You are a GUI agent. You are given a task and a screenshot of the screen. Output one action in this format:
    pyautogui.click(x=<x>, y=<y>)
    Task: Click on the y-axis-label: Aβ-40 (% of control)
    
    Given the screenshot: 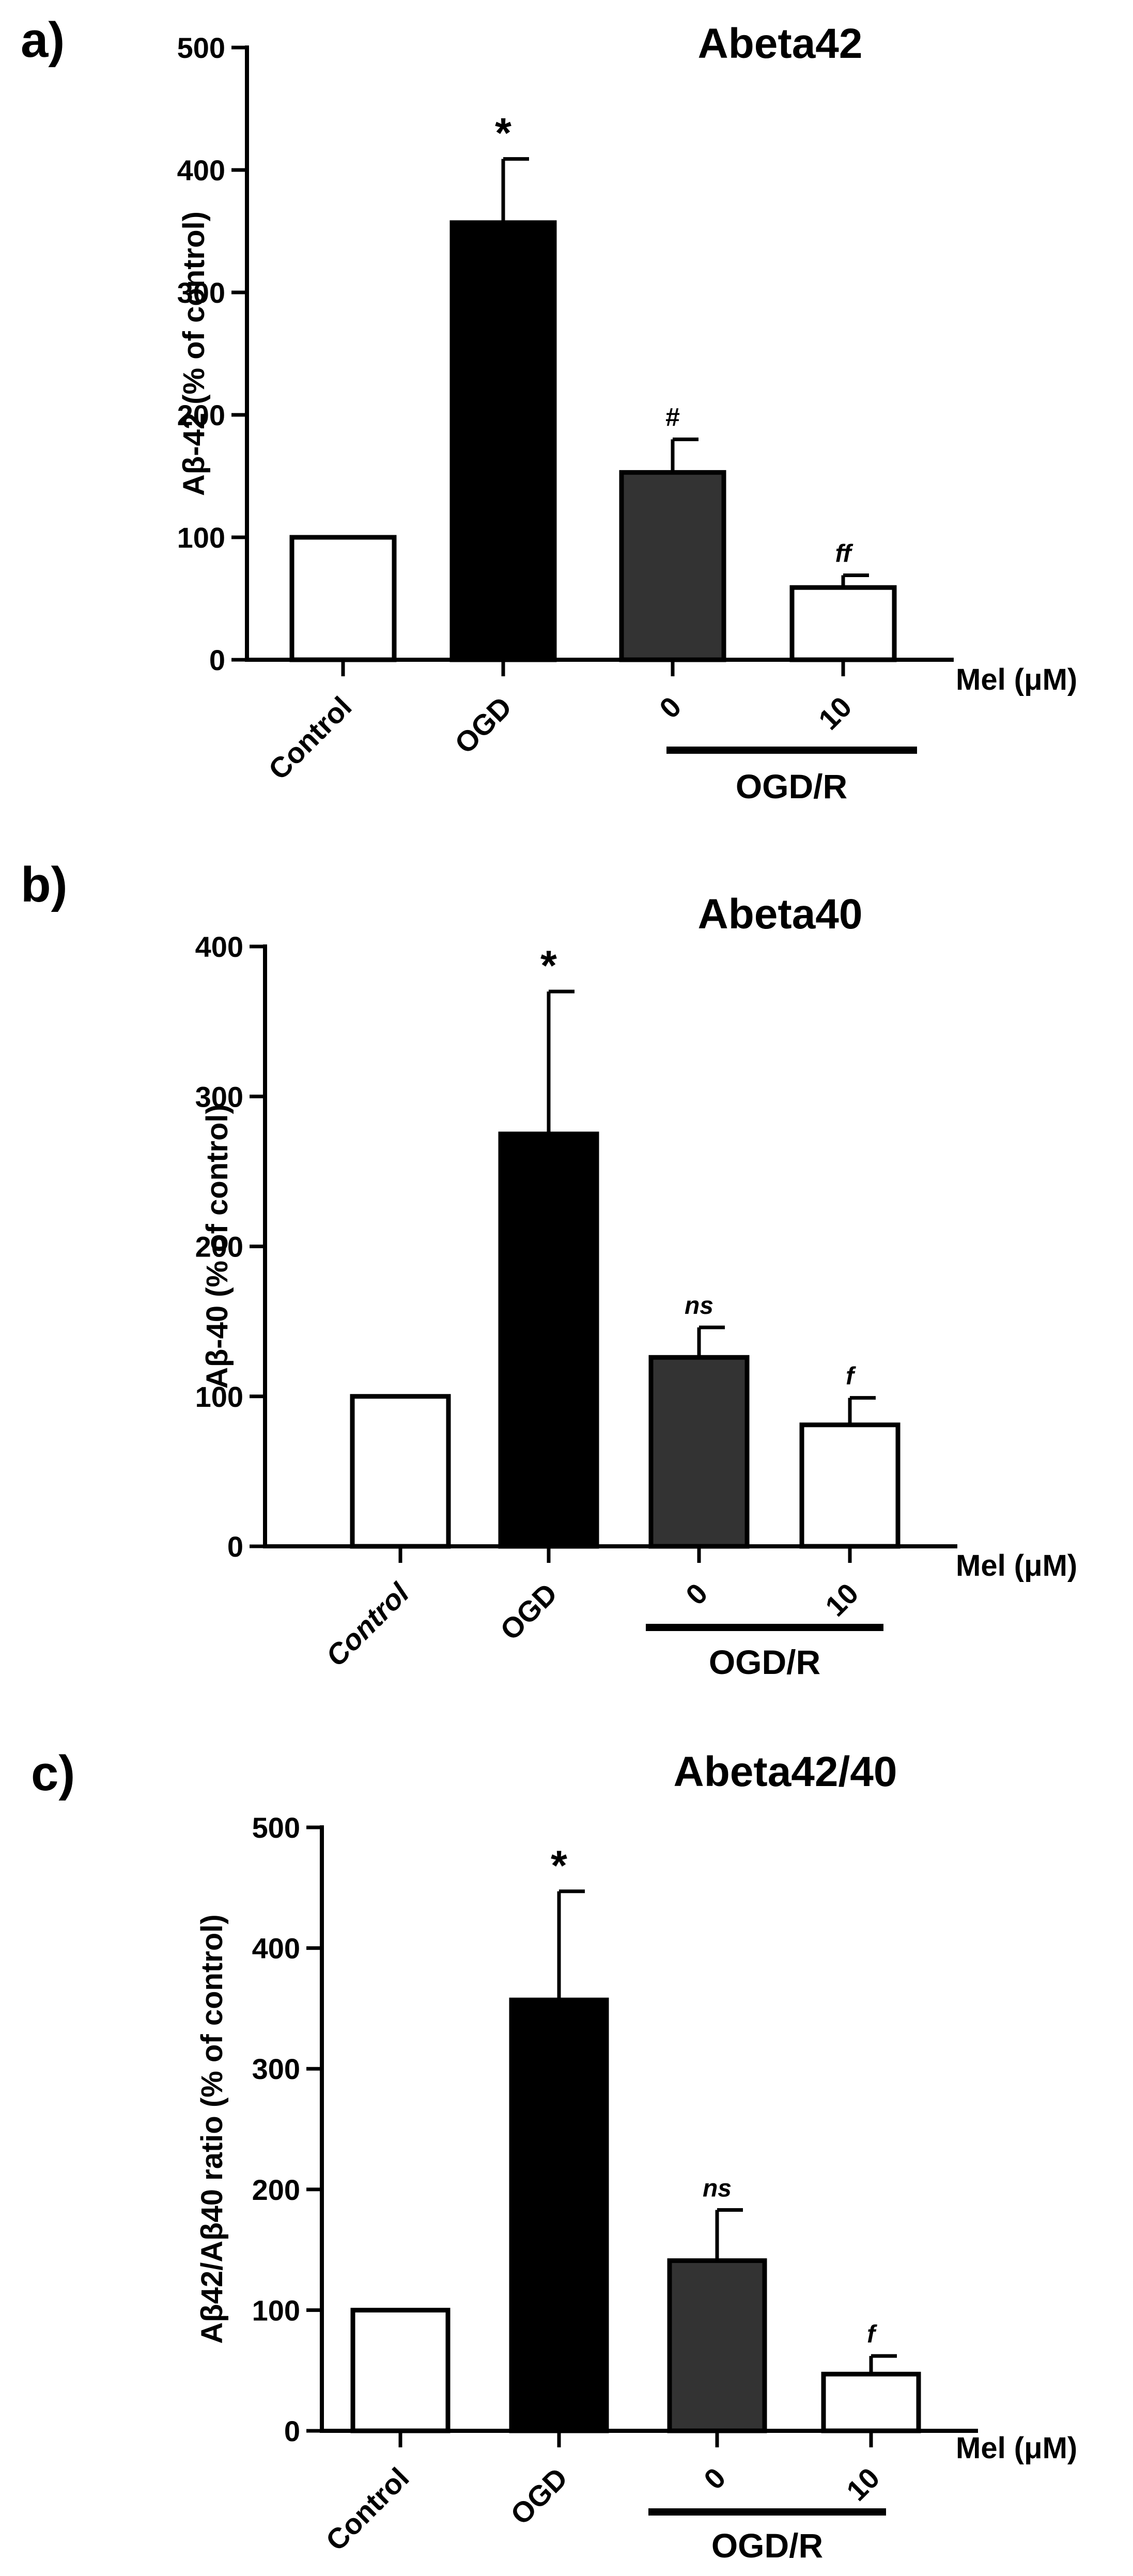 What is the action you would take?
    pyautogui.click(x=217, y=1246)
    